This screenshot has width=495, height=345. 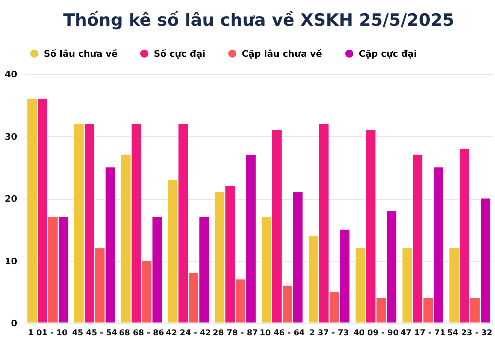 I want to click on x-tick-label: 2 37 - 73, so click(x=330, y=333).